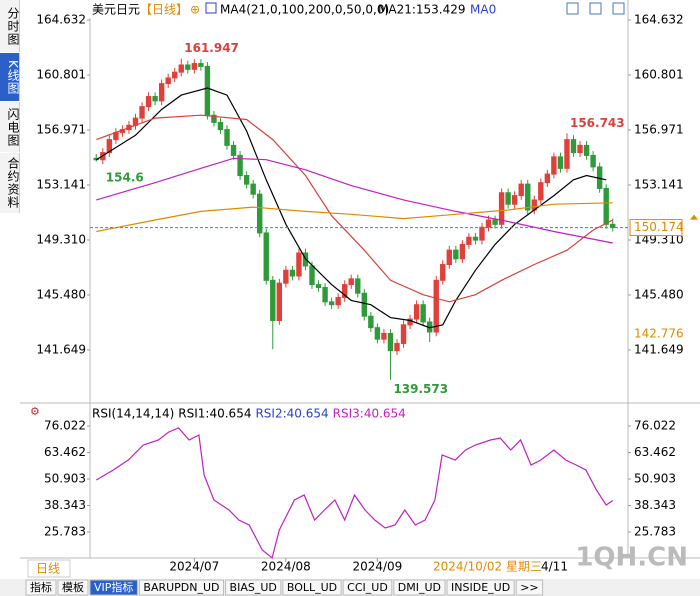 Image resolution: width=700 pixels, height=596 pixels. Describe the element at coordinates (125, 178) in the screenshot. I see `extreme-label: 154.6` at that location.